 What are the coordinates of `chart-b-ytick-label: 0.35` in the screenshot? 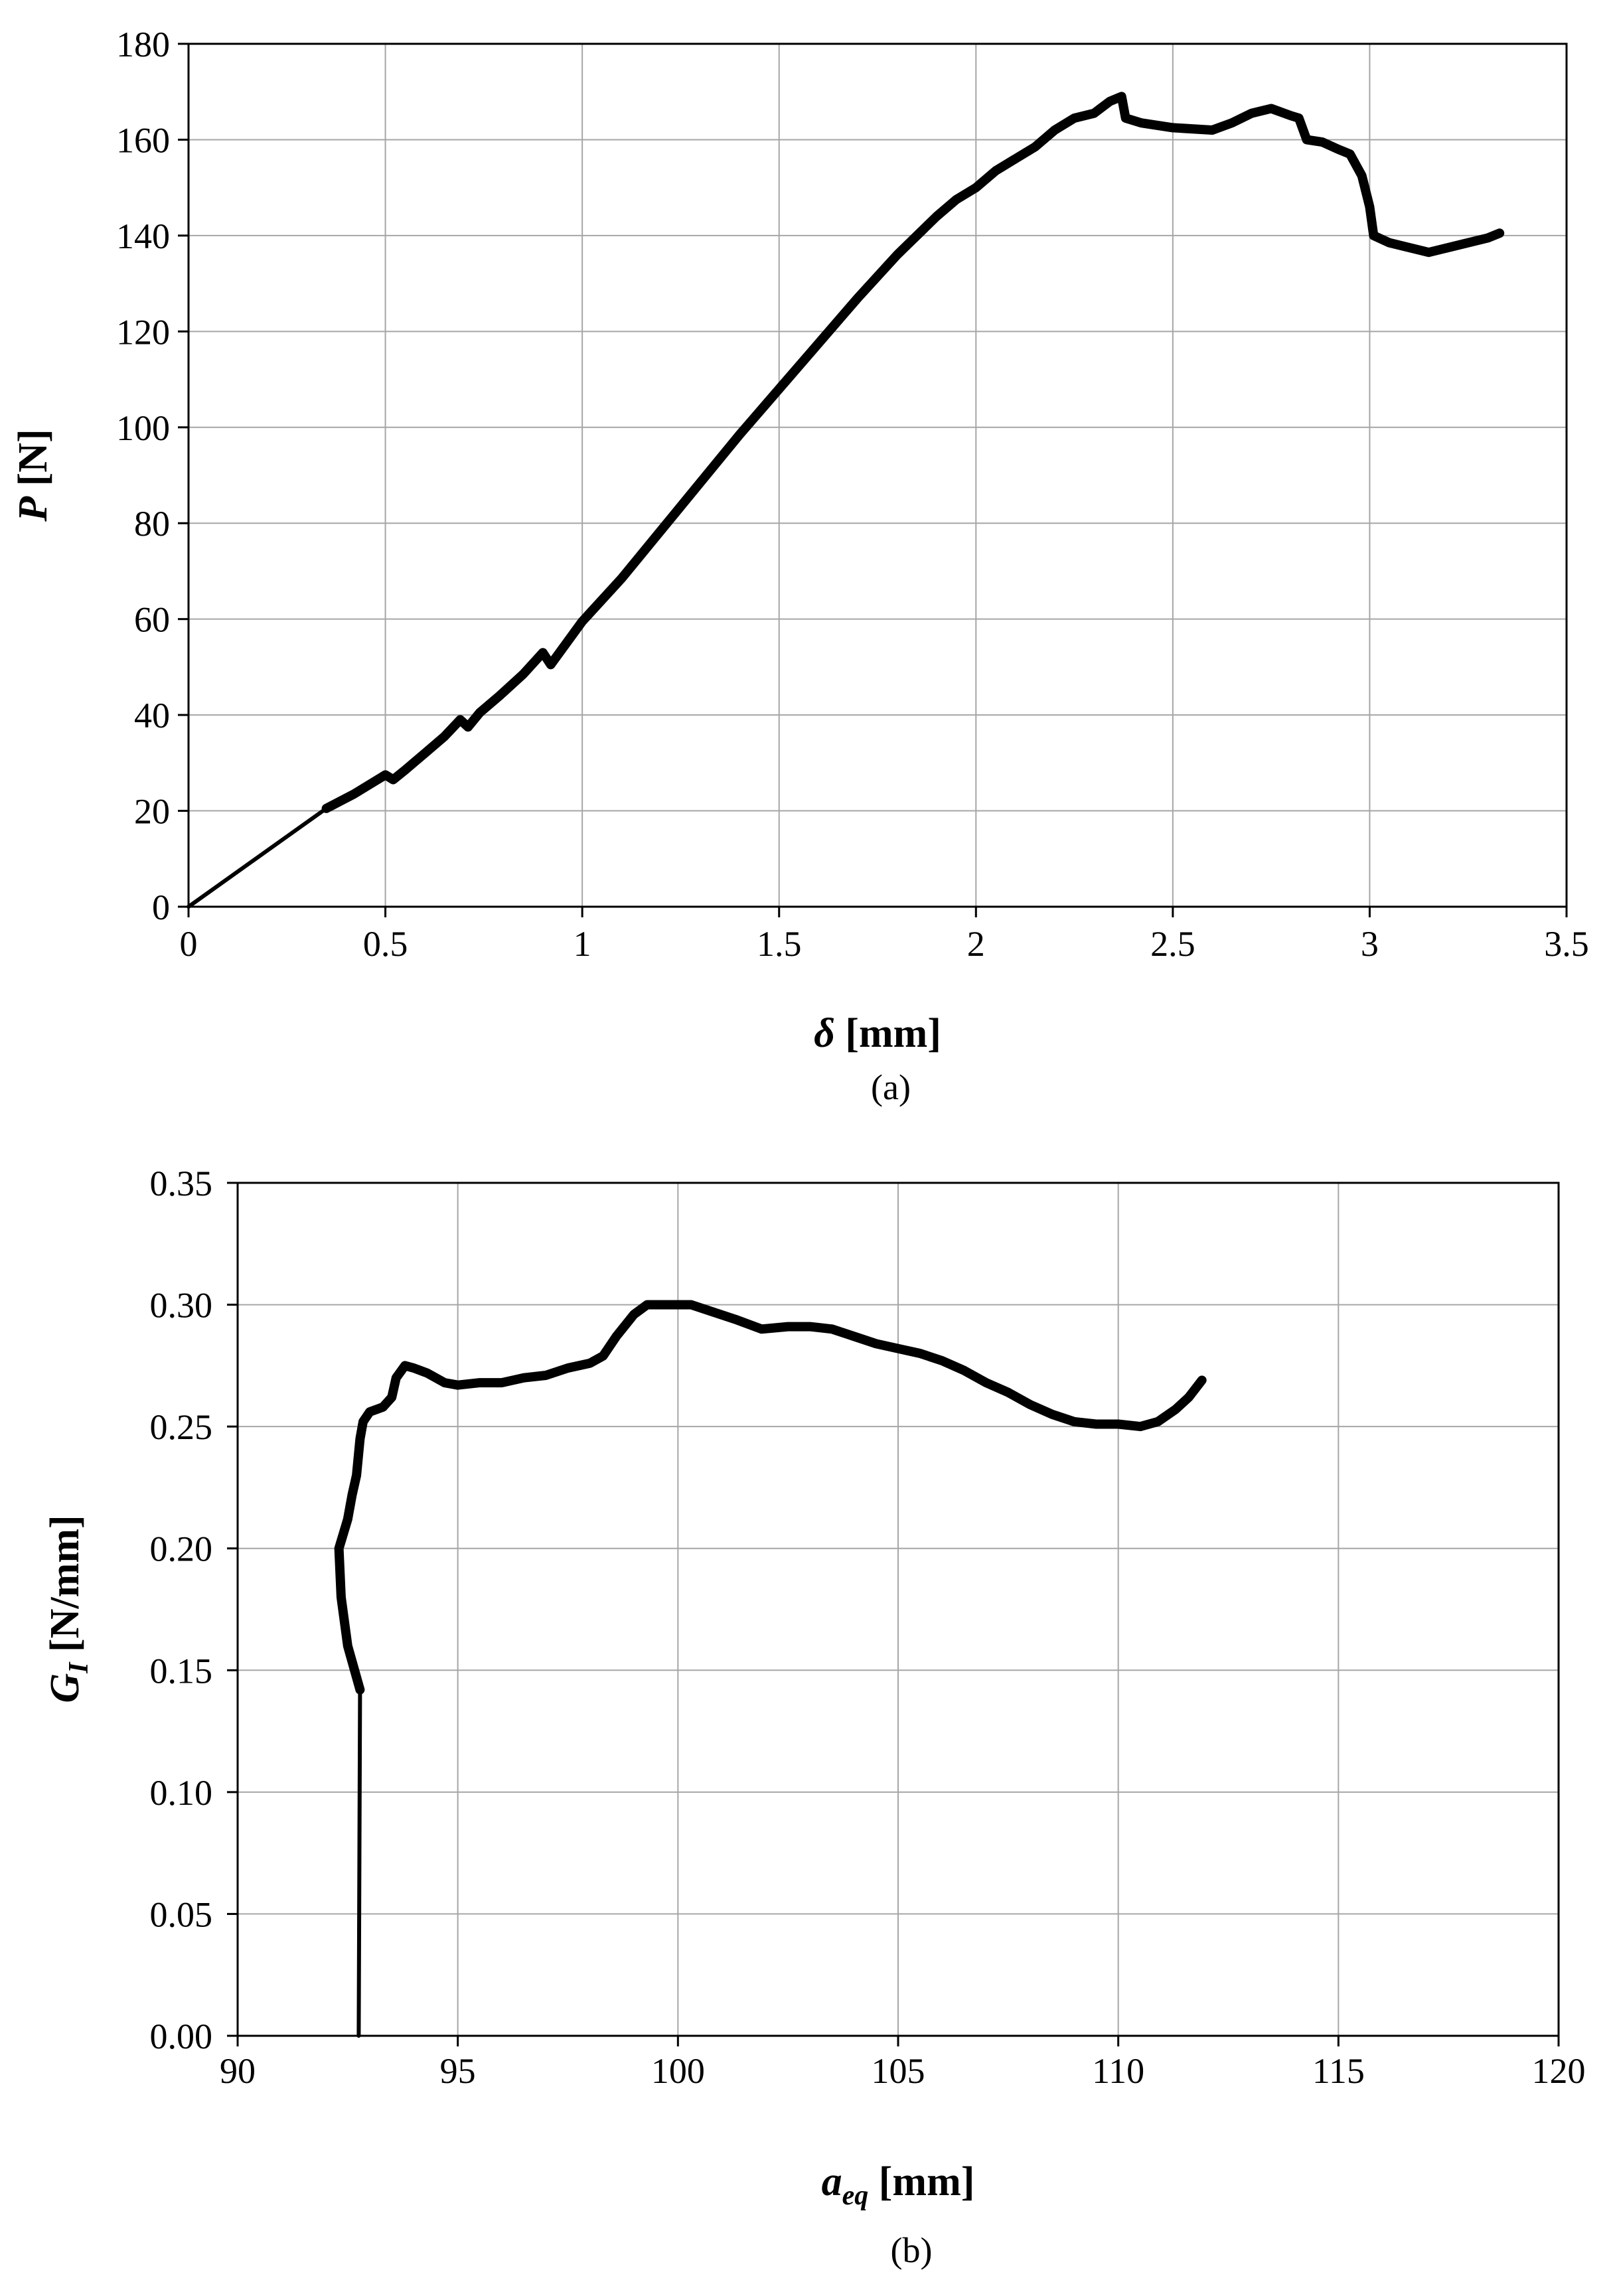 It's located at (181, 1183).